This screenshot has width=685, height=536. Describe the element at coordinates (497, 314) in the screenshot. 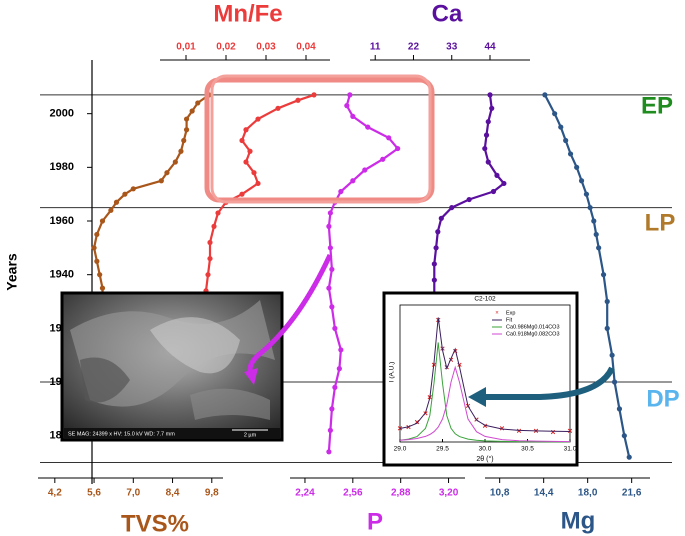

I see `legend-marker: ×` at that location.